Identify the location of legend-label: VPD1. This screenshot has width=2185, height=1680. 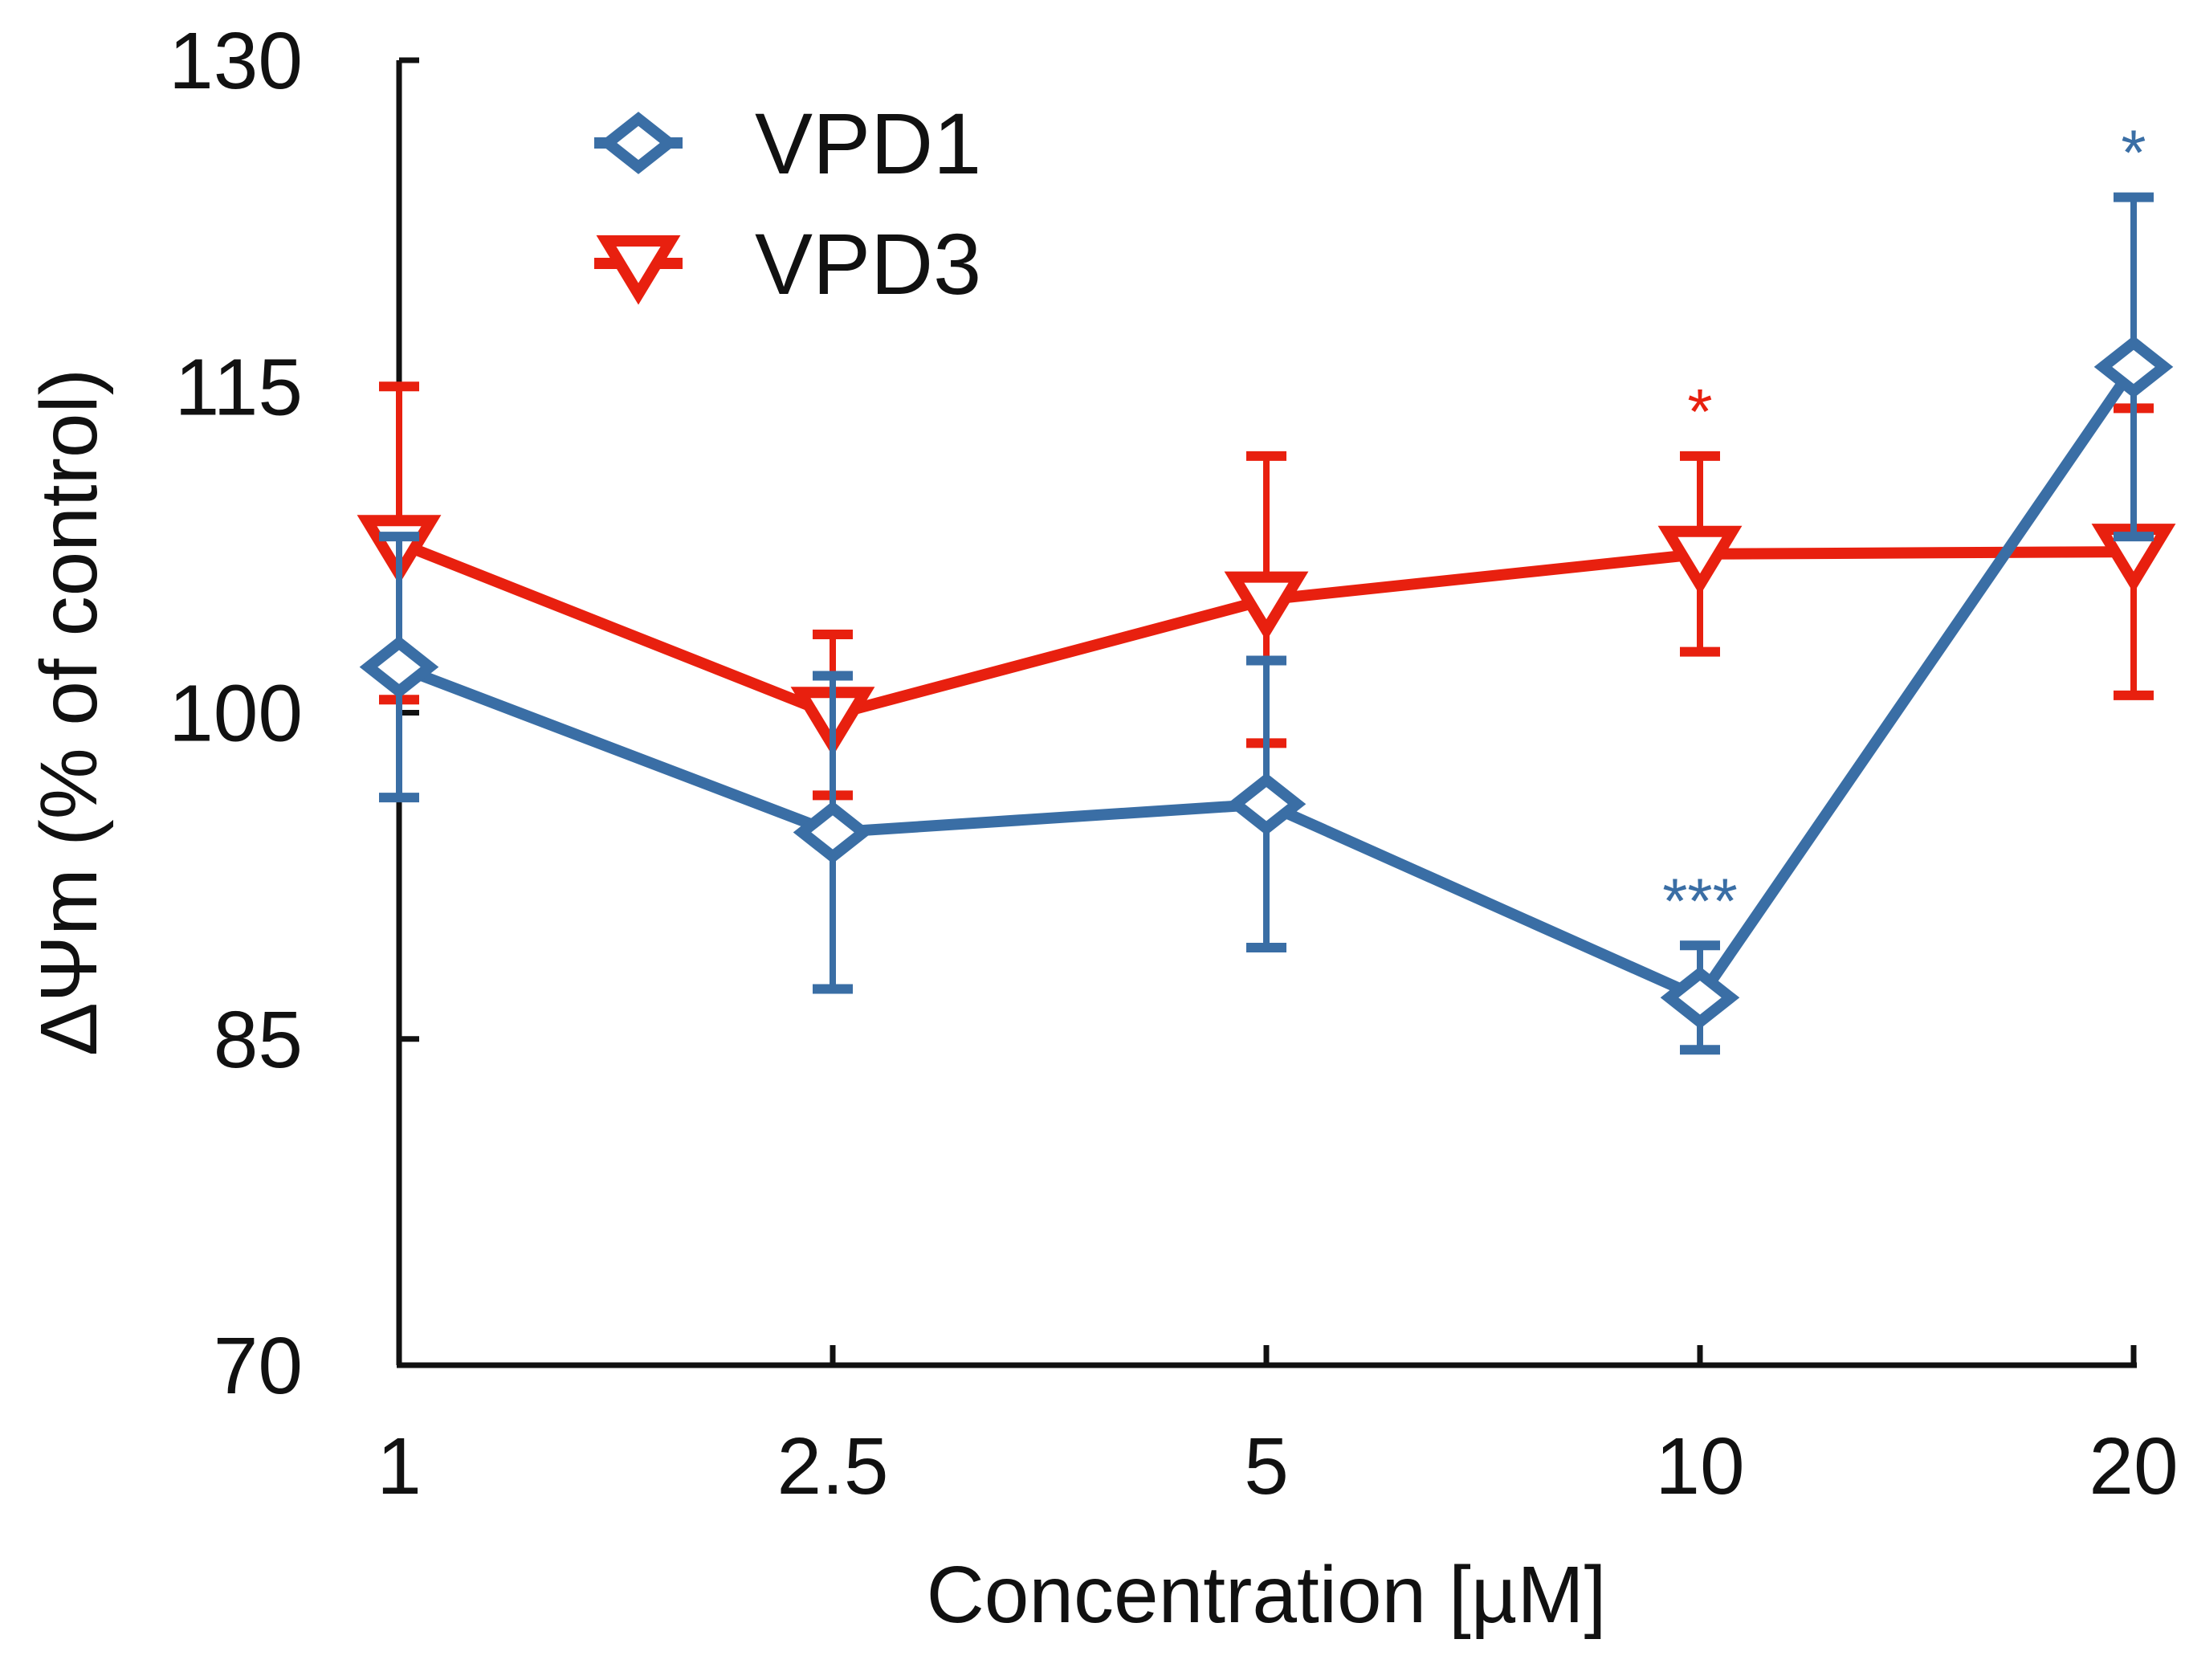
(868, 143).